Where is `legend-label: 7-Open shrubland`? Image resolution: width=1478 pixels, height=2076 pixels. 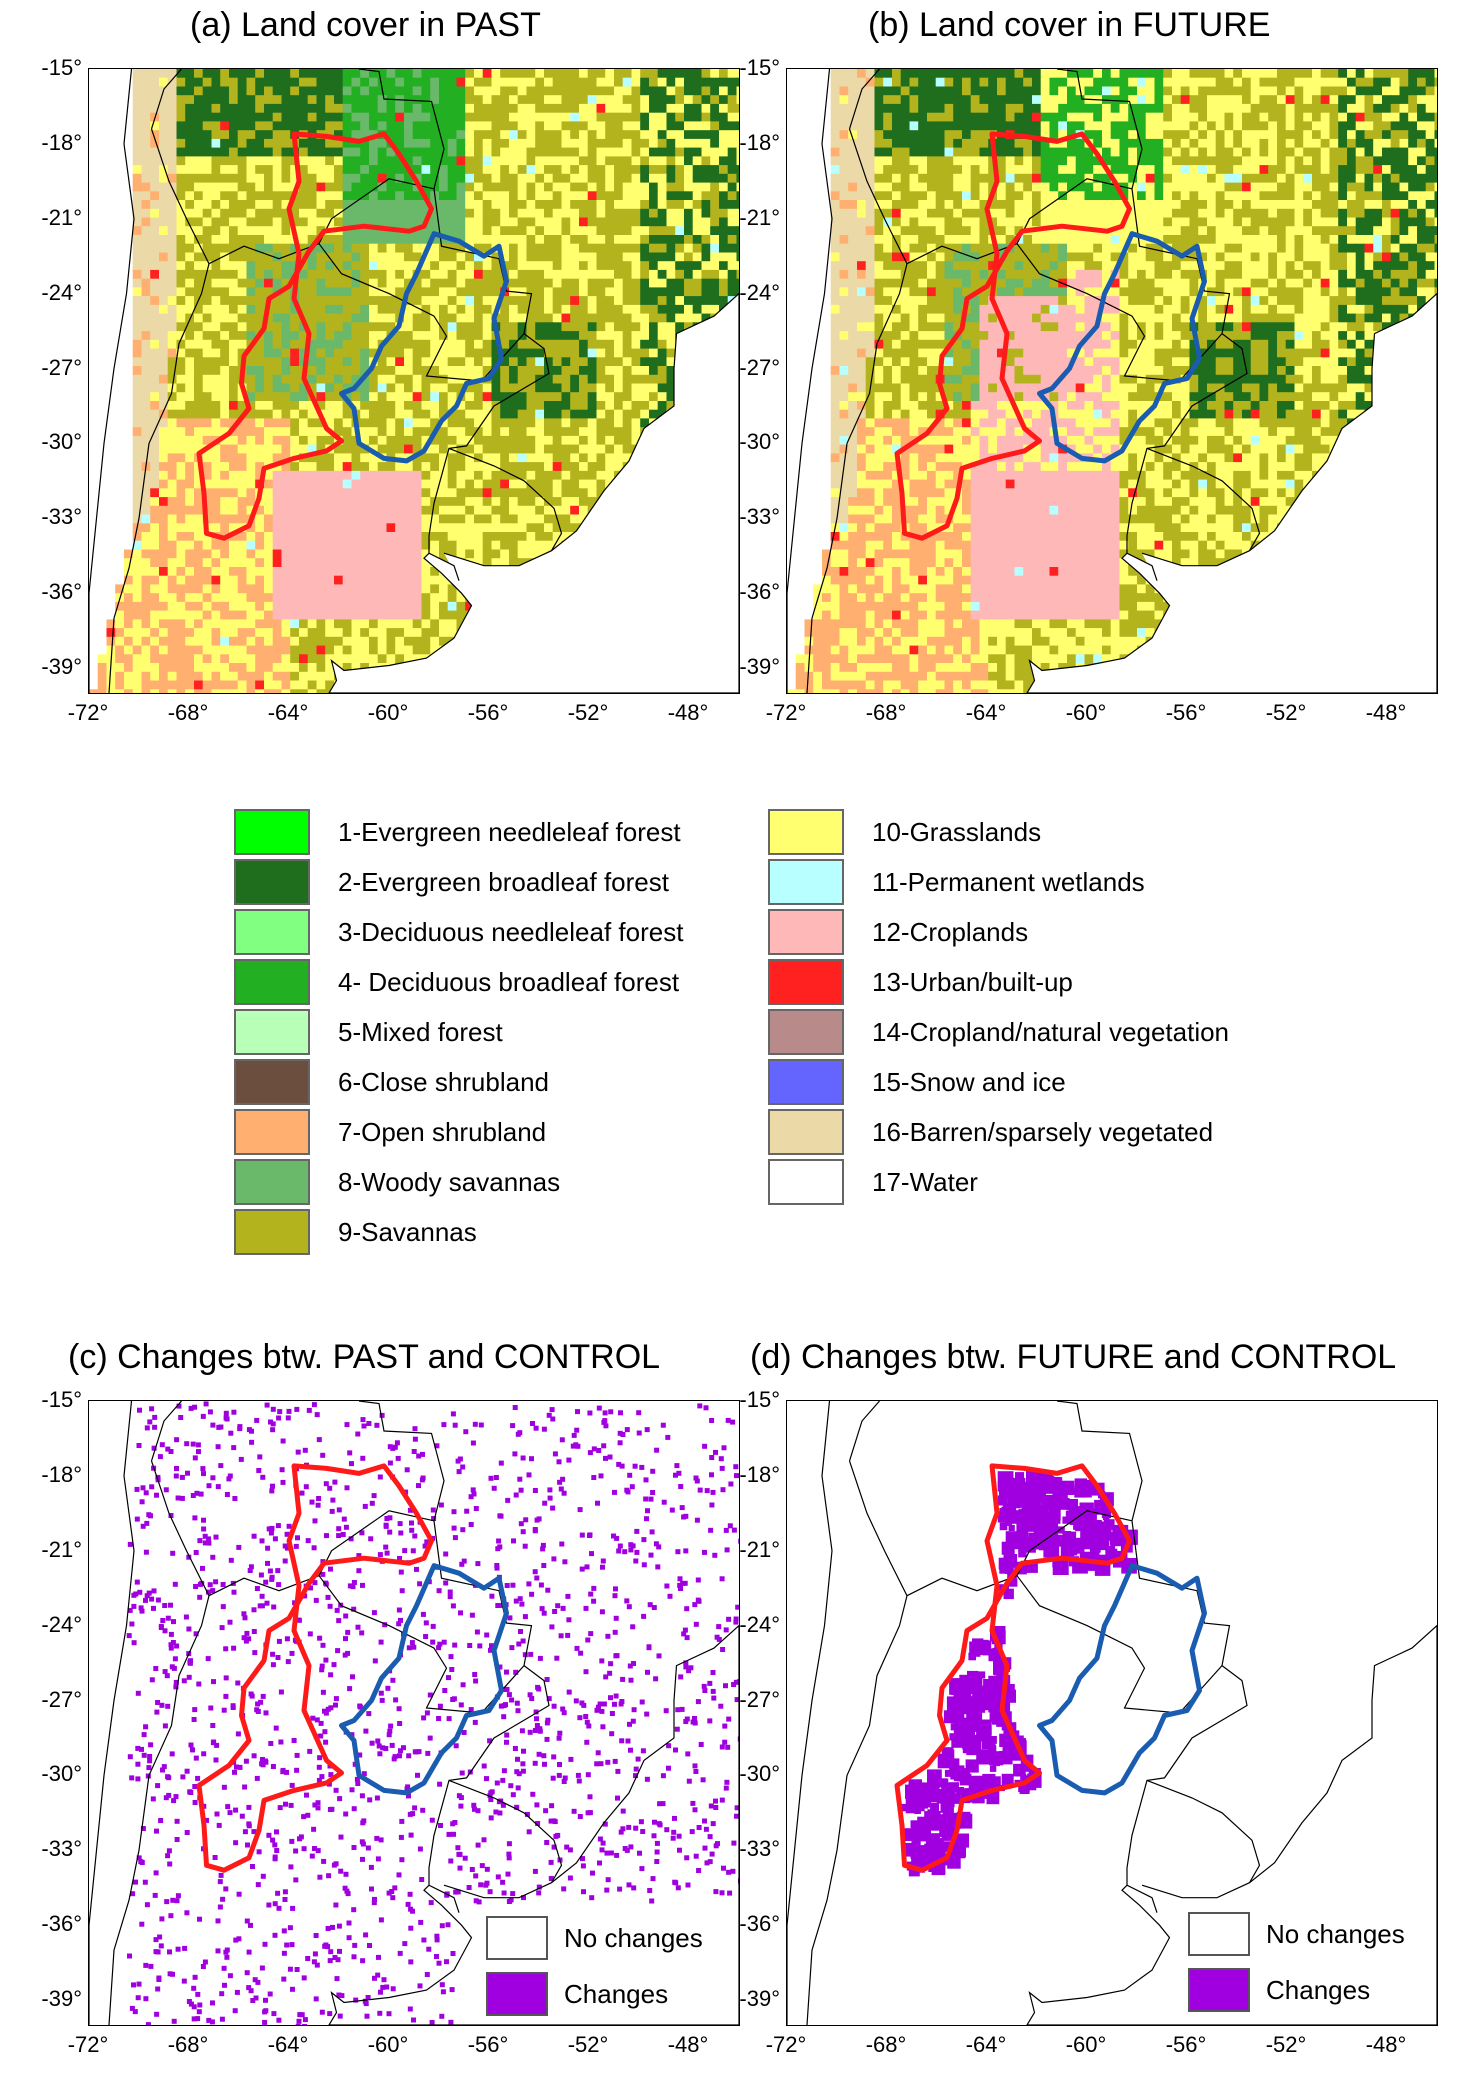 legend-label: 7-Open shrubland is located at coordinates (442, 1131).